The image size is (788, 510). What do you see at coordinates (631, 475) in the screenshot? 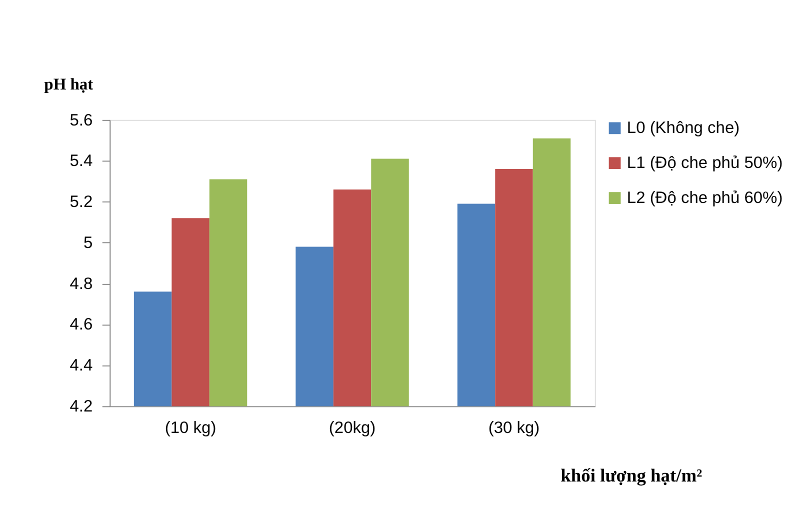
I see `x-axis-title: khối lượng hạt/m²` at bounding box center [631, 475].